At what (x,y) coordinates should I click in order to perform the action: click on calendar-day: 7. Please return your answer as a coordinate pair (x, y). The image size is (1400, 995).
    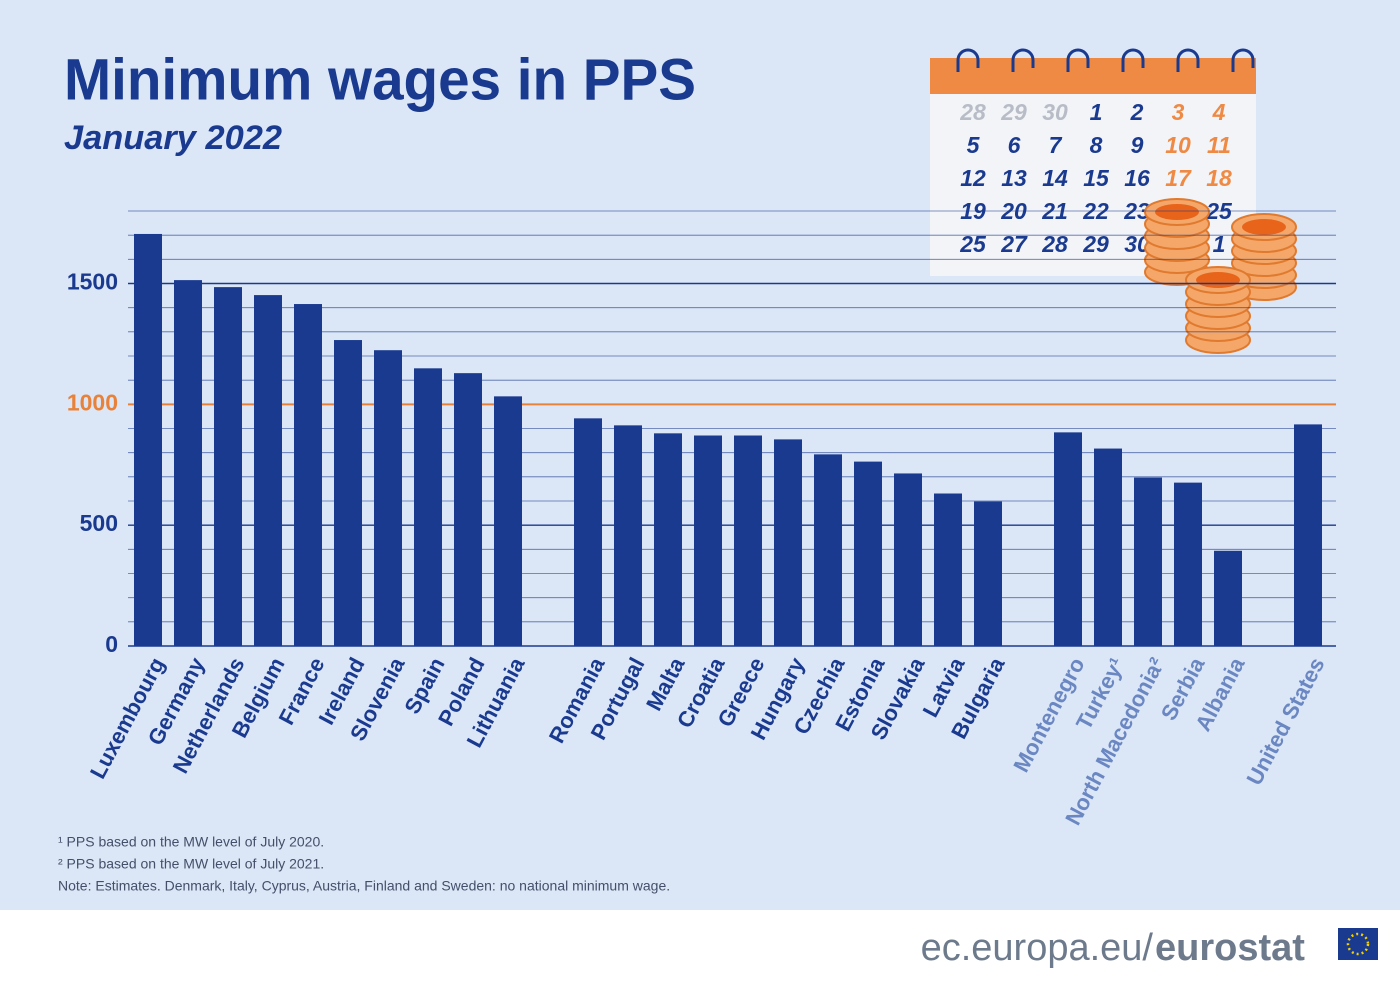
    Looking at the image, I should click on (1056, 145).